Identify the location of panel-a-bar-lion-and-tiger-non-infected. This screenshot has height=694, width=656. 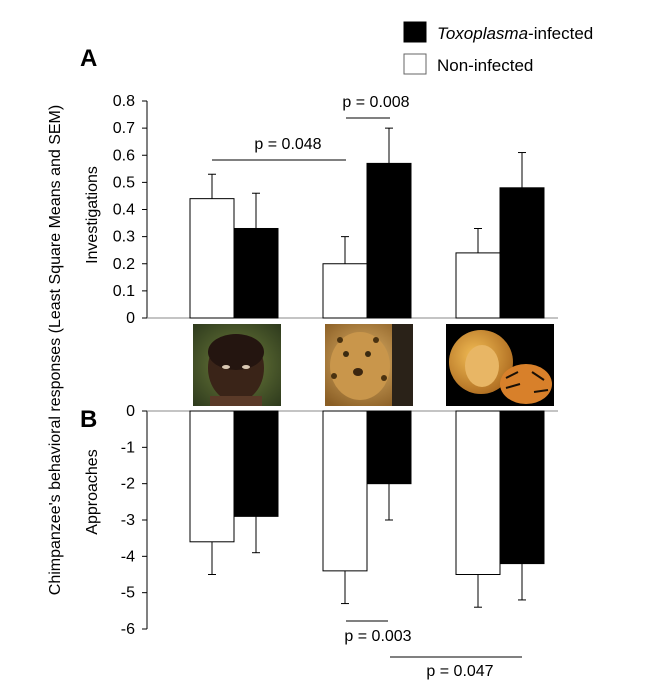
(478, 285).